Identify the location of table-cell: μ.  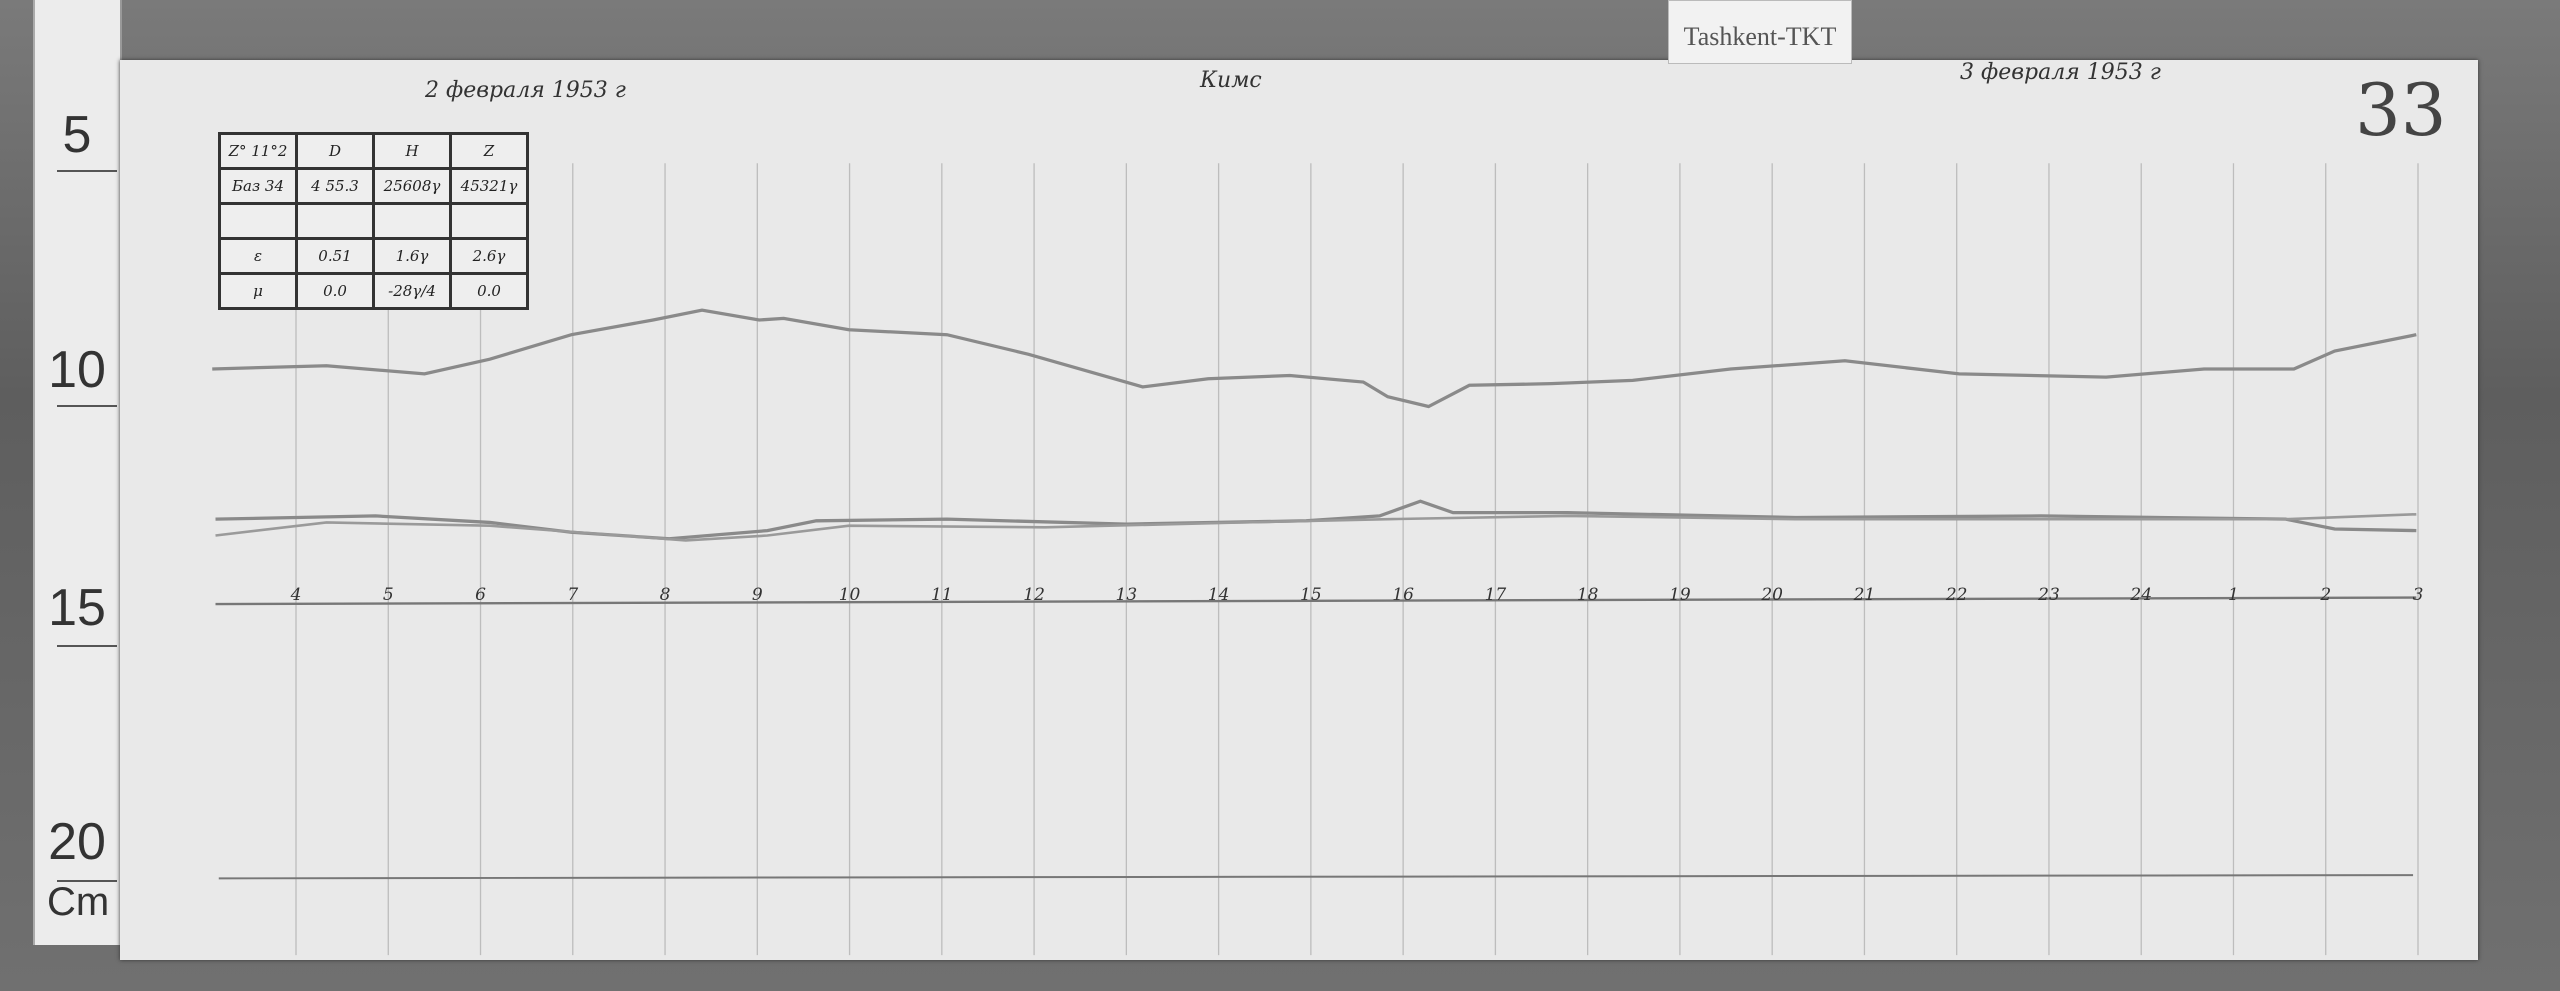
(258, 291).